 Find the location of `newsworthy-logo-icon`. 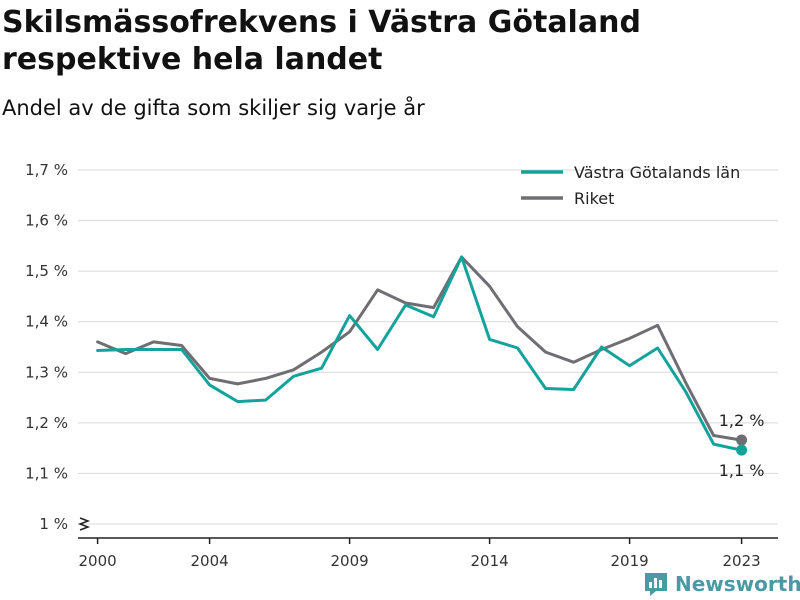

newsworthy-logo-icon is located at coordinates (656, 584).